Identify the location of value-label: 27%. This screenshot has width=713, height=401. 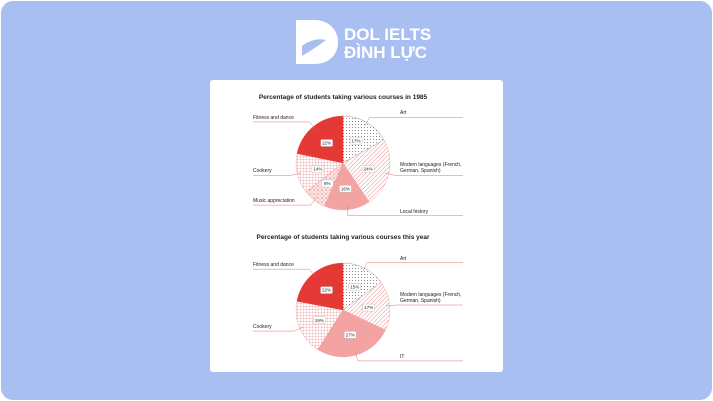
(350, 334).